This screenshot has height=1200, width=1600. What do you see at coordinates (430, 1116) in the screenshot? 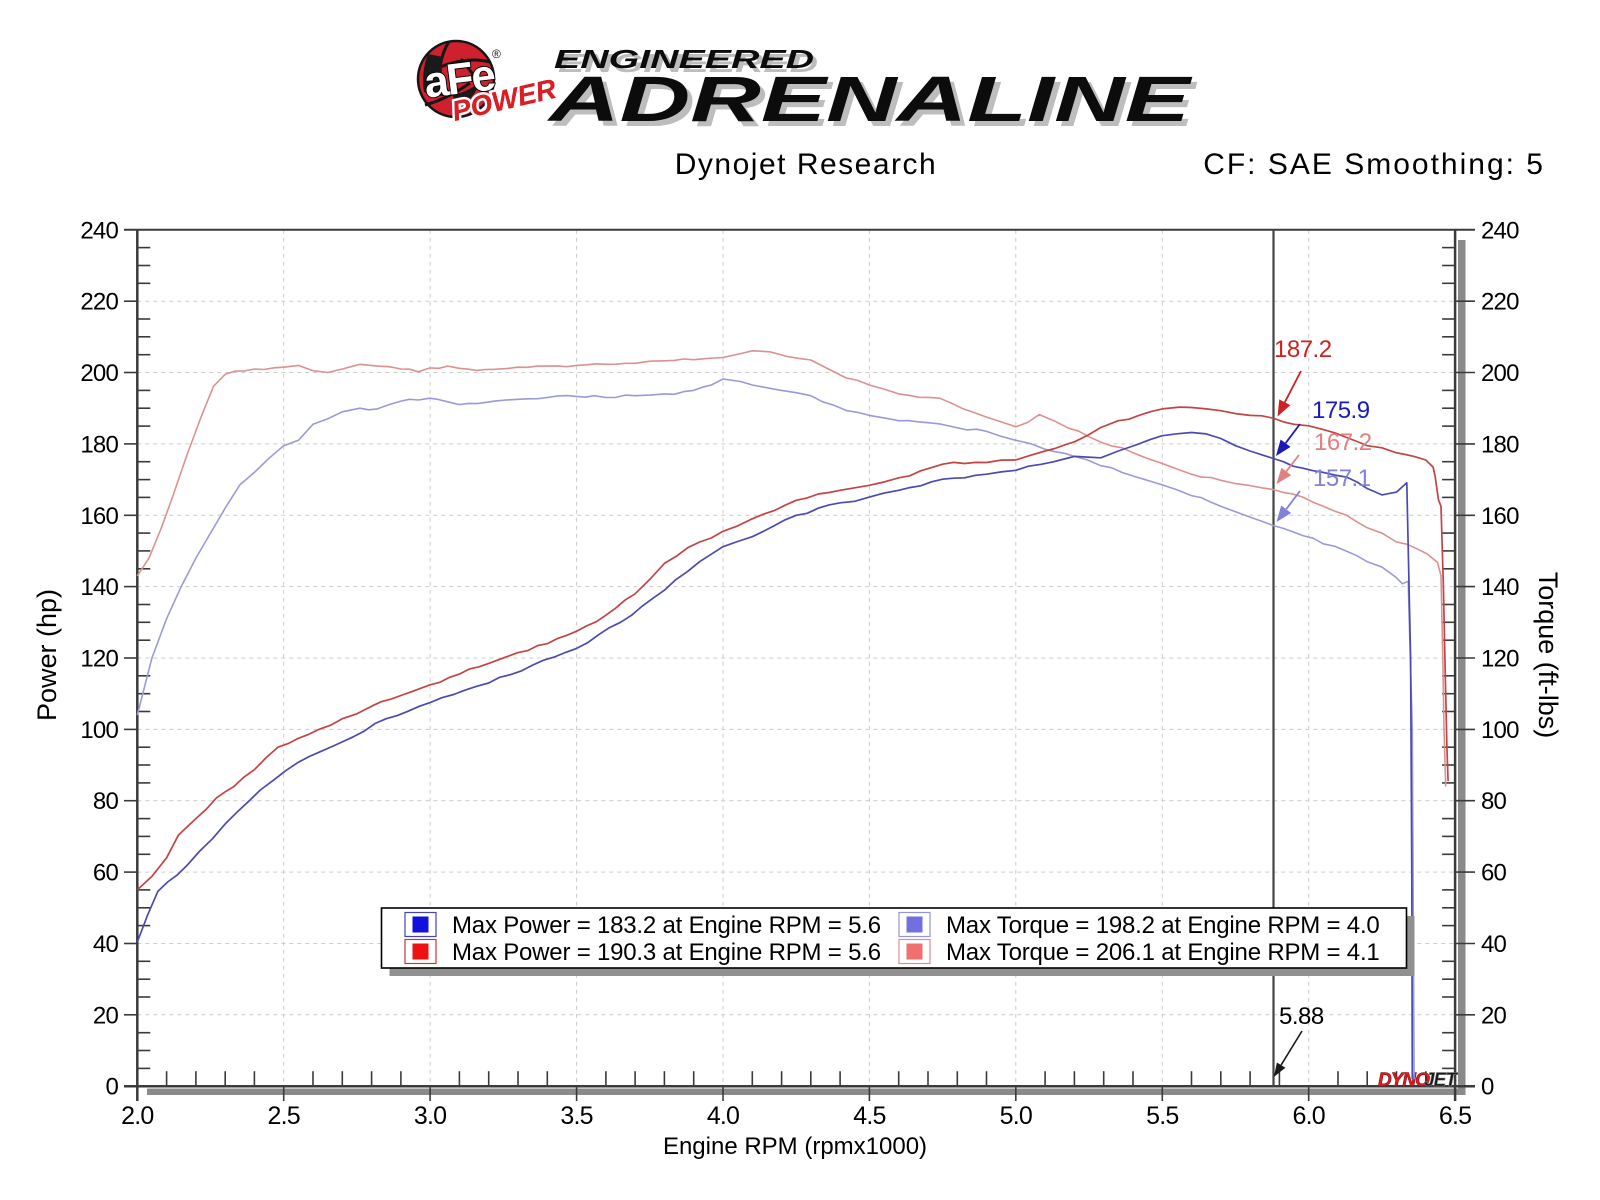
I see `svg-text: 3.0` at bounding box center [430, 1116].